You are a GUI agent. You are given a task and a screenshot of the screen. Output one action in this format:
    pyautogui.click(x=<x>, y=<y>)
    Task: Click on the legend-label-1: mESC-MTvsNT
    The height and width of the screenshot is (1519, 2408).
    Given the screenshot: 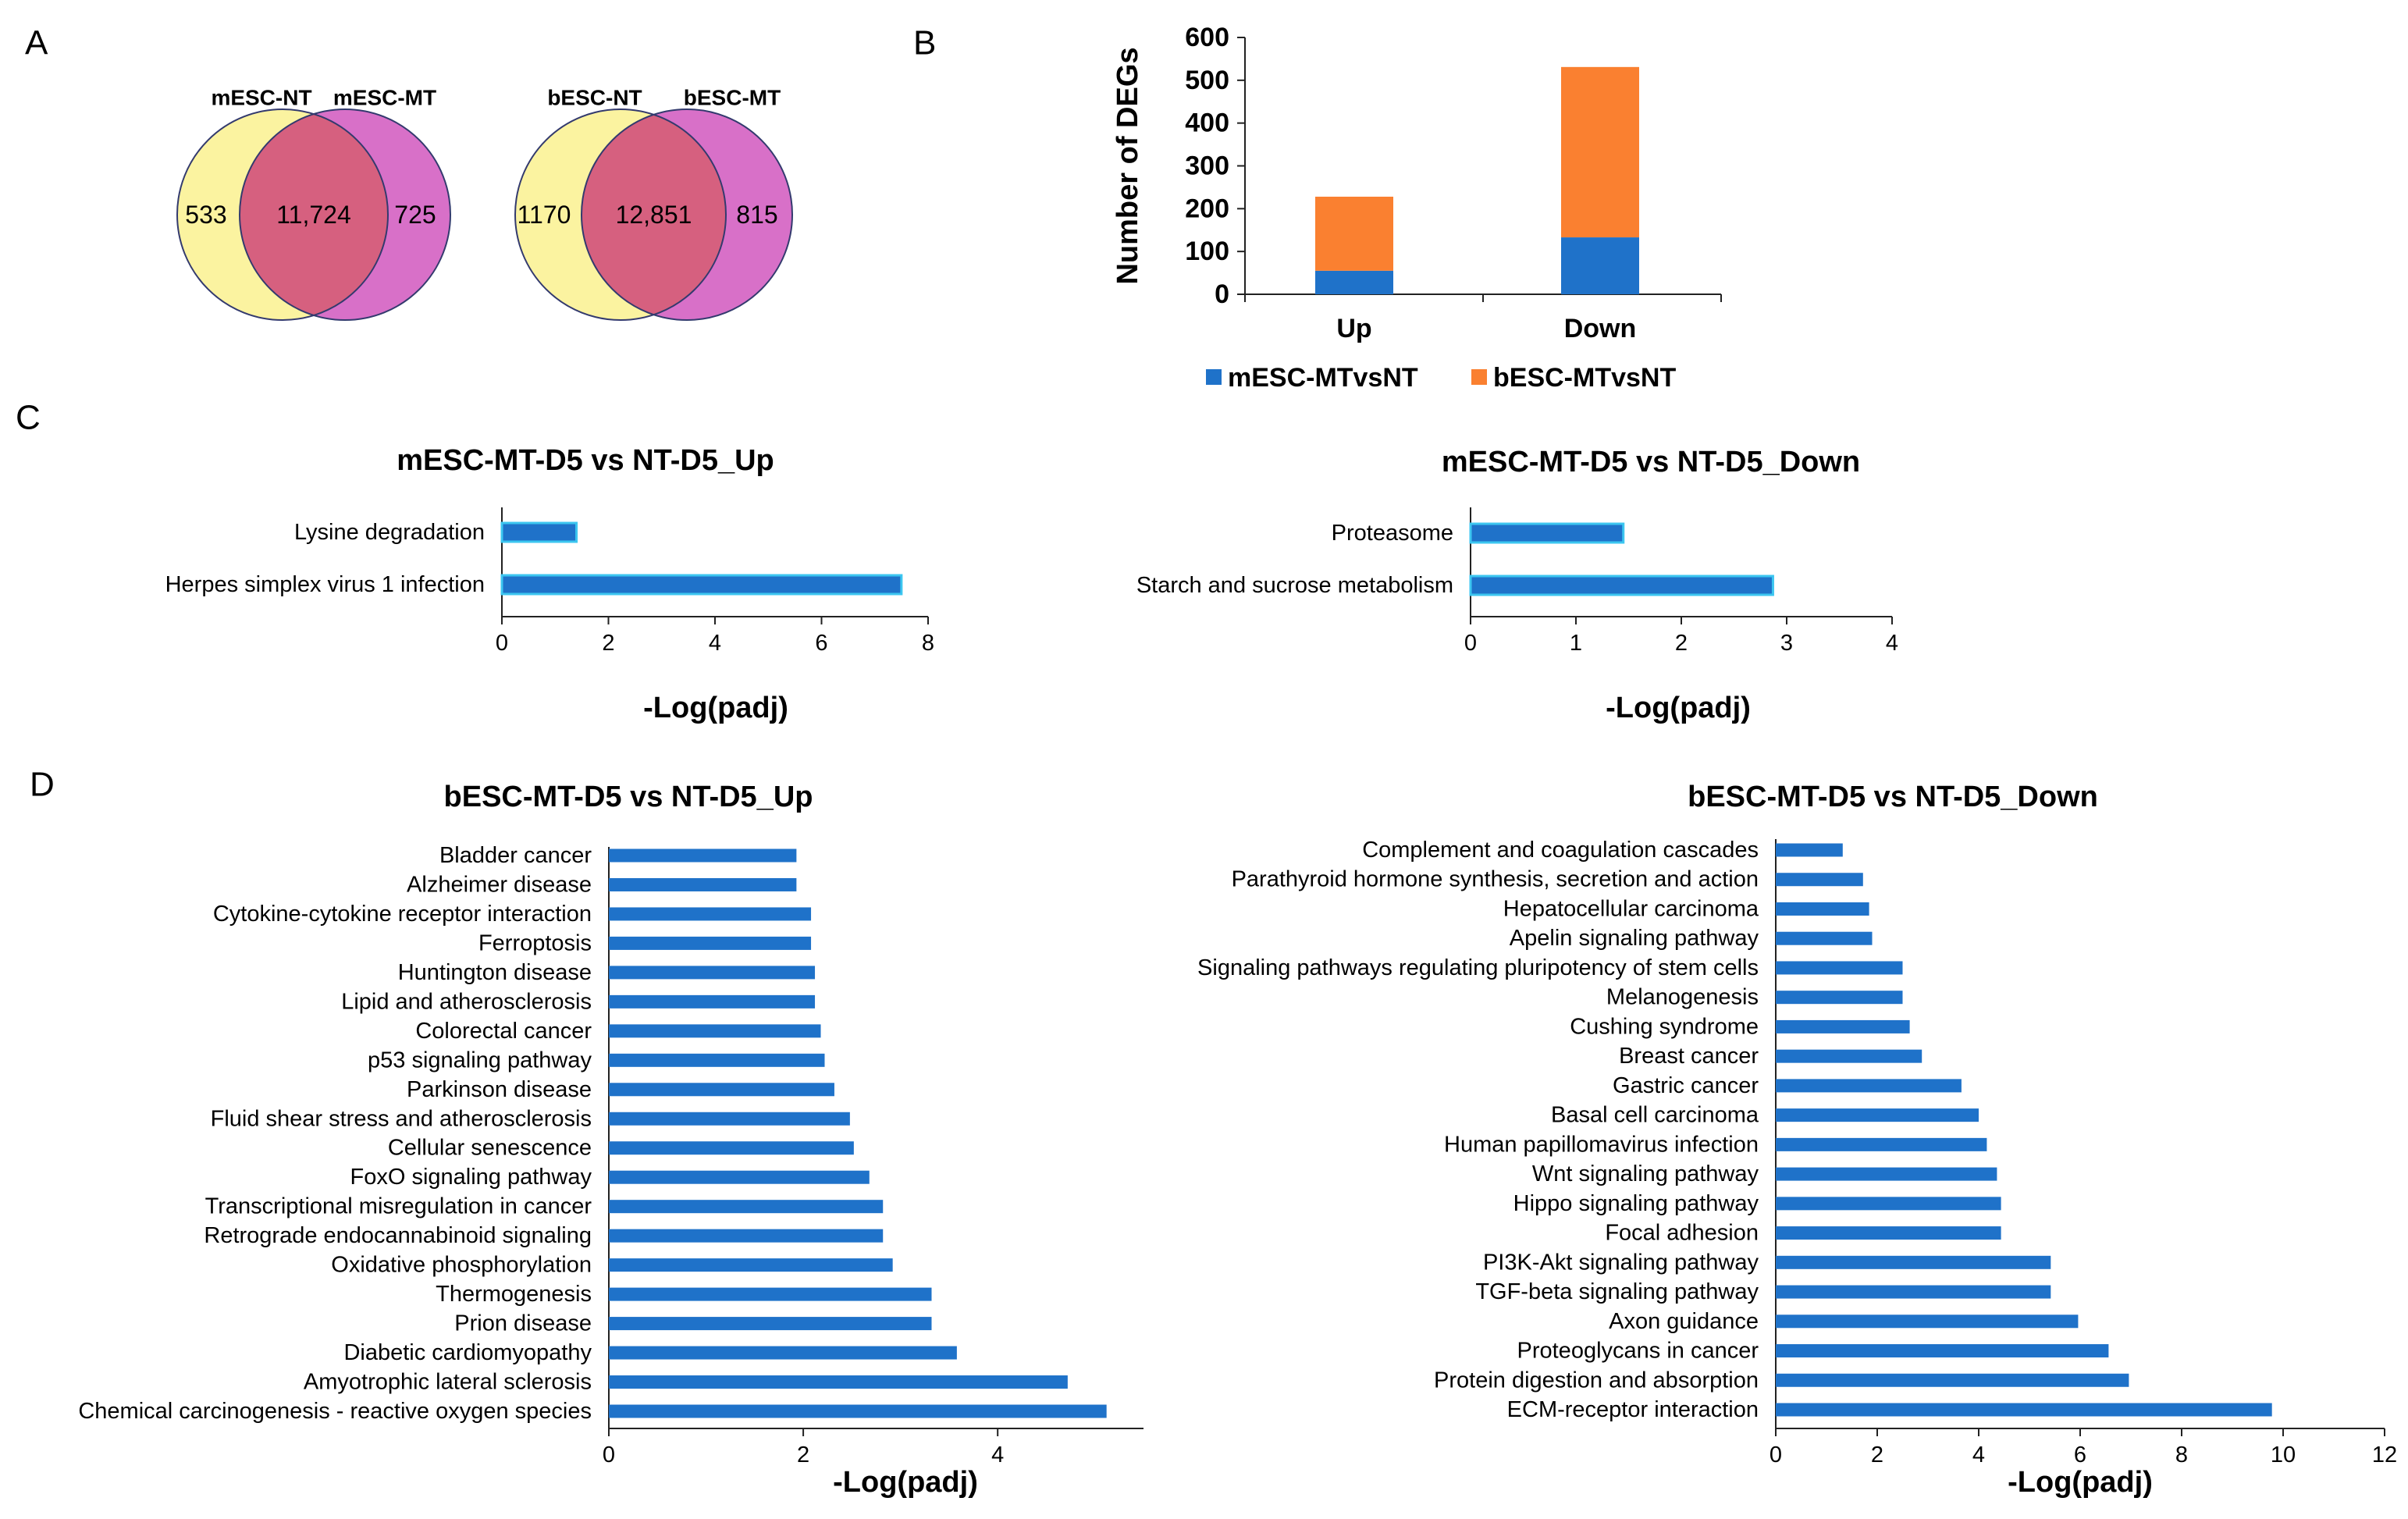 What is the action you would take?
    pyautogui.click(x=1323, y=378)
    